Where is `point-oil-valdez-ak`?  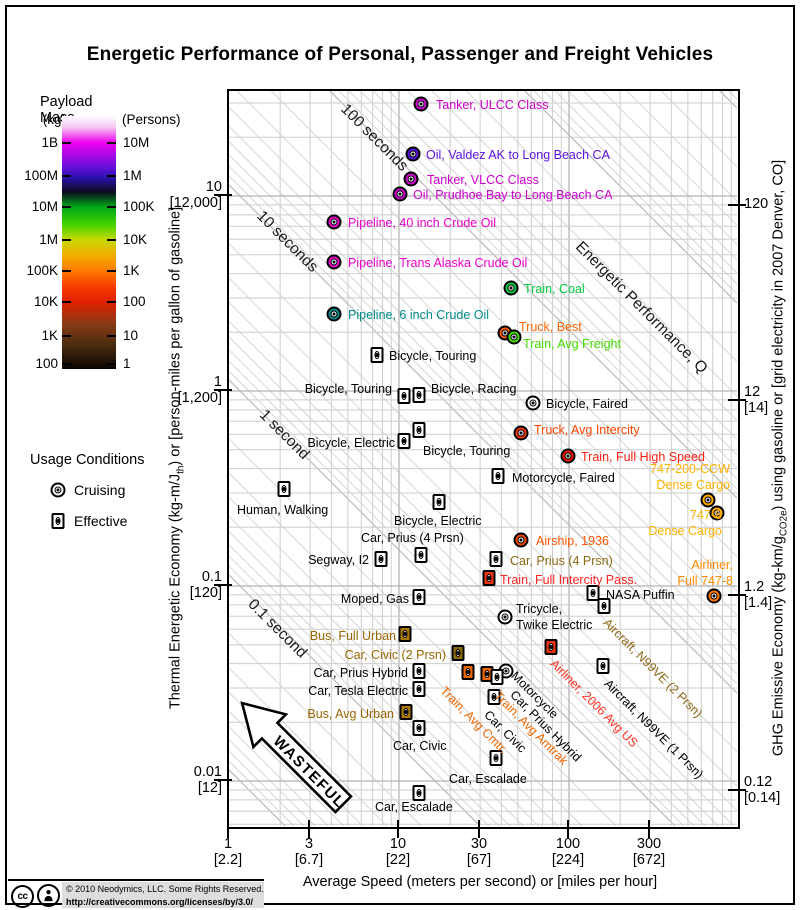 point-oil-valdez-ak is located at coordinates (413, 154).